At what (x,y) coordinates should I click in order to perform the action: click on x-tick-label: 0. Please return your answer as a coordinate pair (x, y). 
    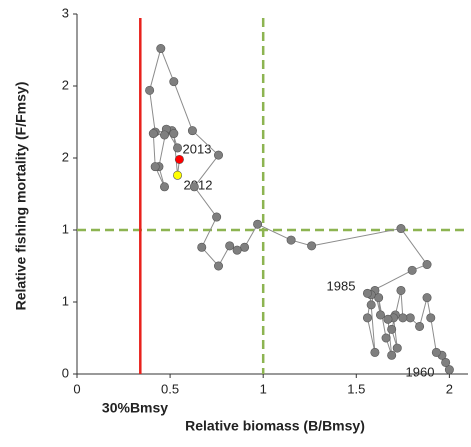
    Looking at the image, I should click on (76, 388).